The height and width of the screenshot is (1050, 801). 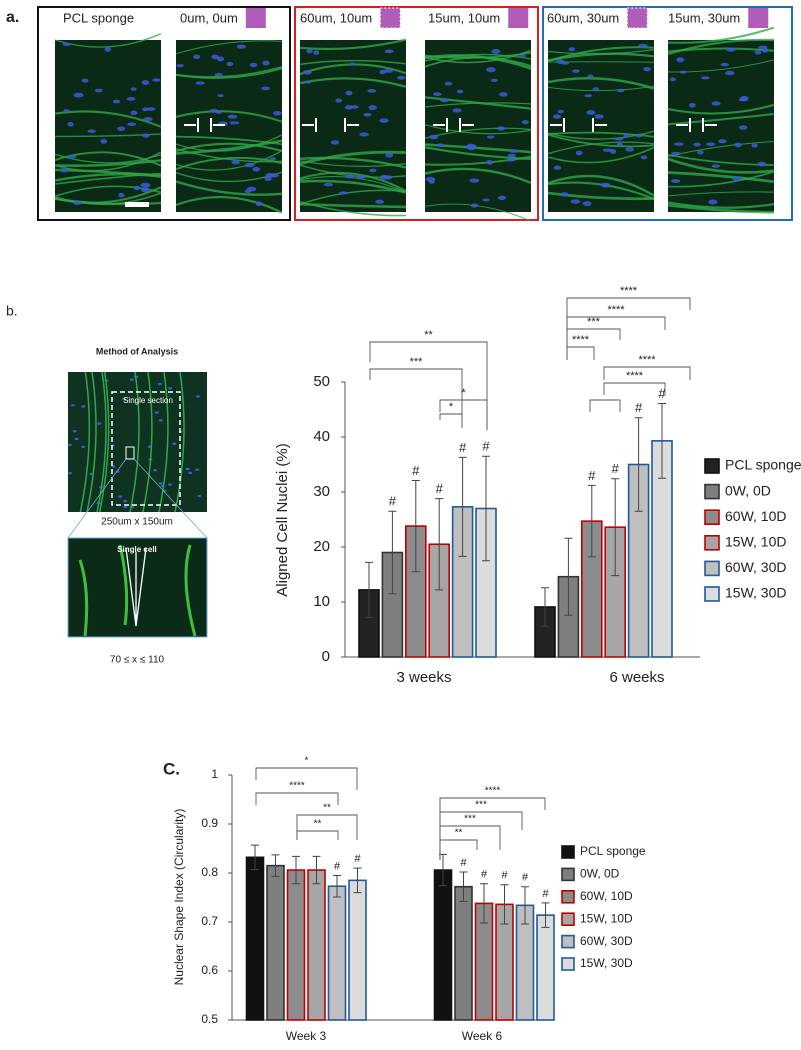 I want to click on angle-lines, so click(x=136, y=587).